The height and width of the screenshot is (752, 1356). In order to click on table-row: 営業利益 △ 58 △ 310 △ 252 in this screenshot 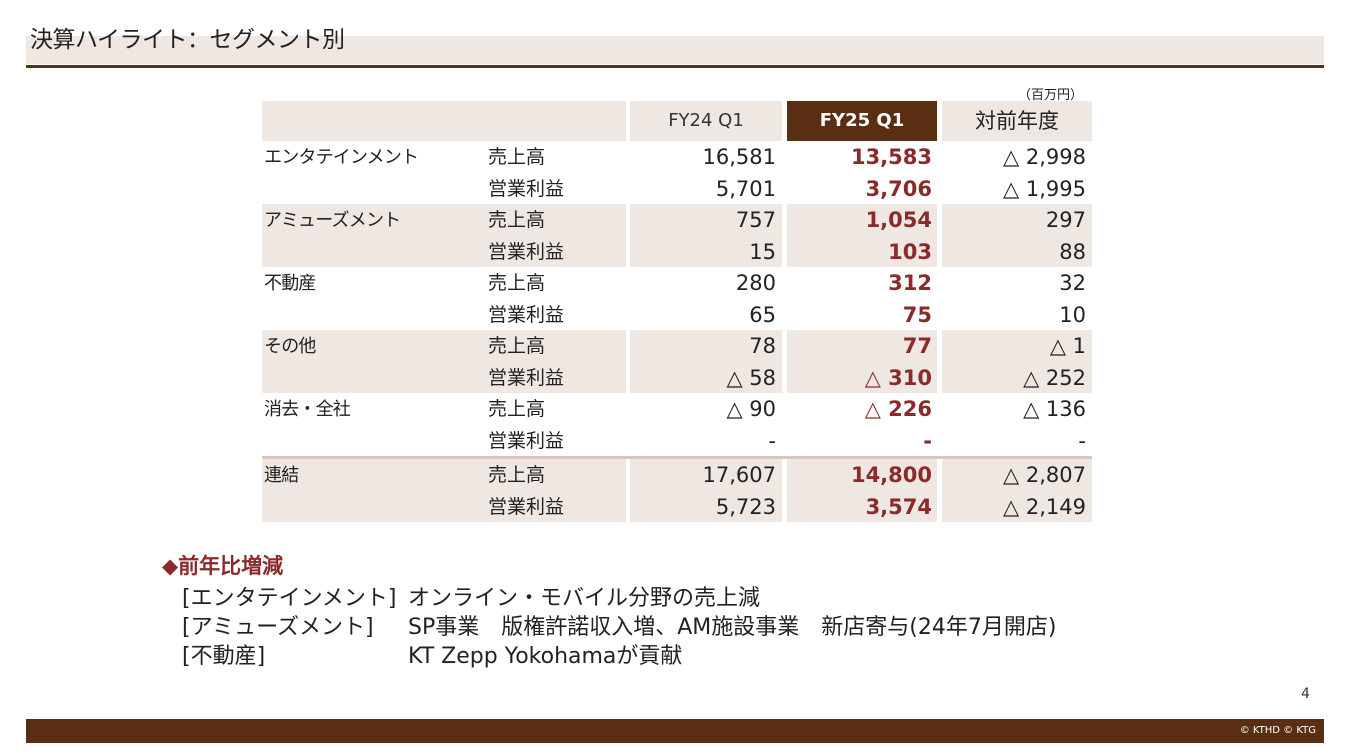, I will do `click(677, 377)`.